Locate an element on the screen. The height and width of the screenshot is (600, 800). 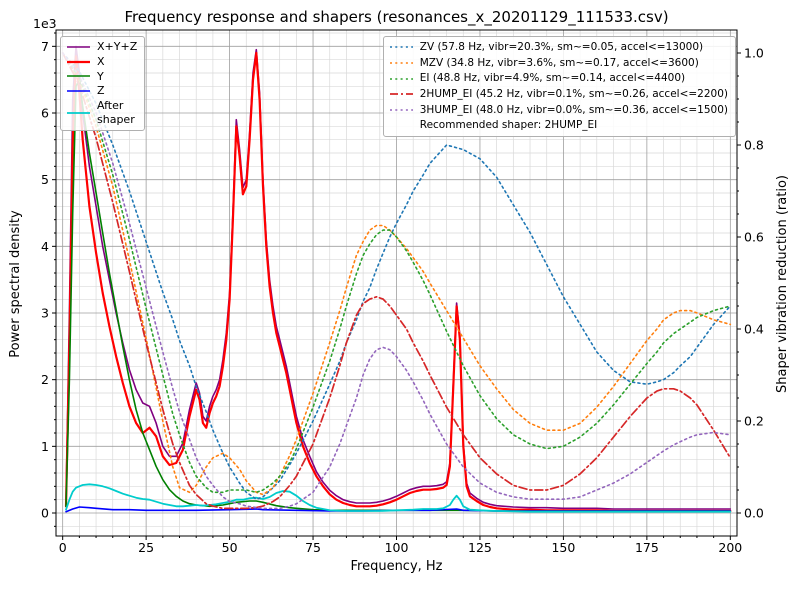
y-right-tick-label: 0.8 is located at coordinates (754, 145).